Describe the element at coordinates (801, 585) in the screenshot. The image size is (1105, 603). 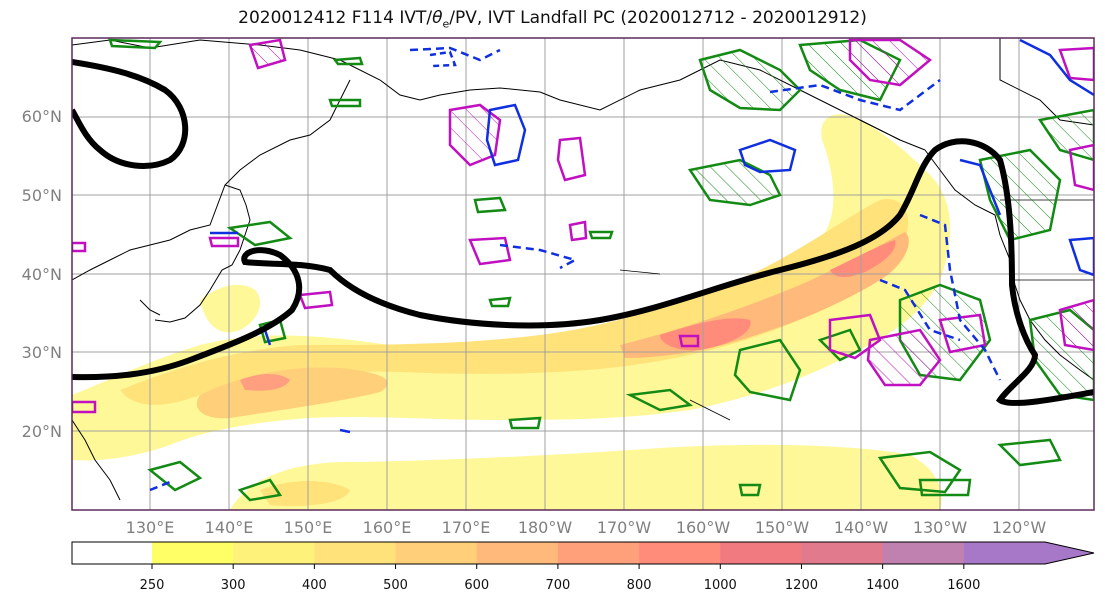
I see `colorbar-tick-label: 1200` at that location.